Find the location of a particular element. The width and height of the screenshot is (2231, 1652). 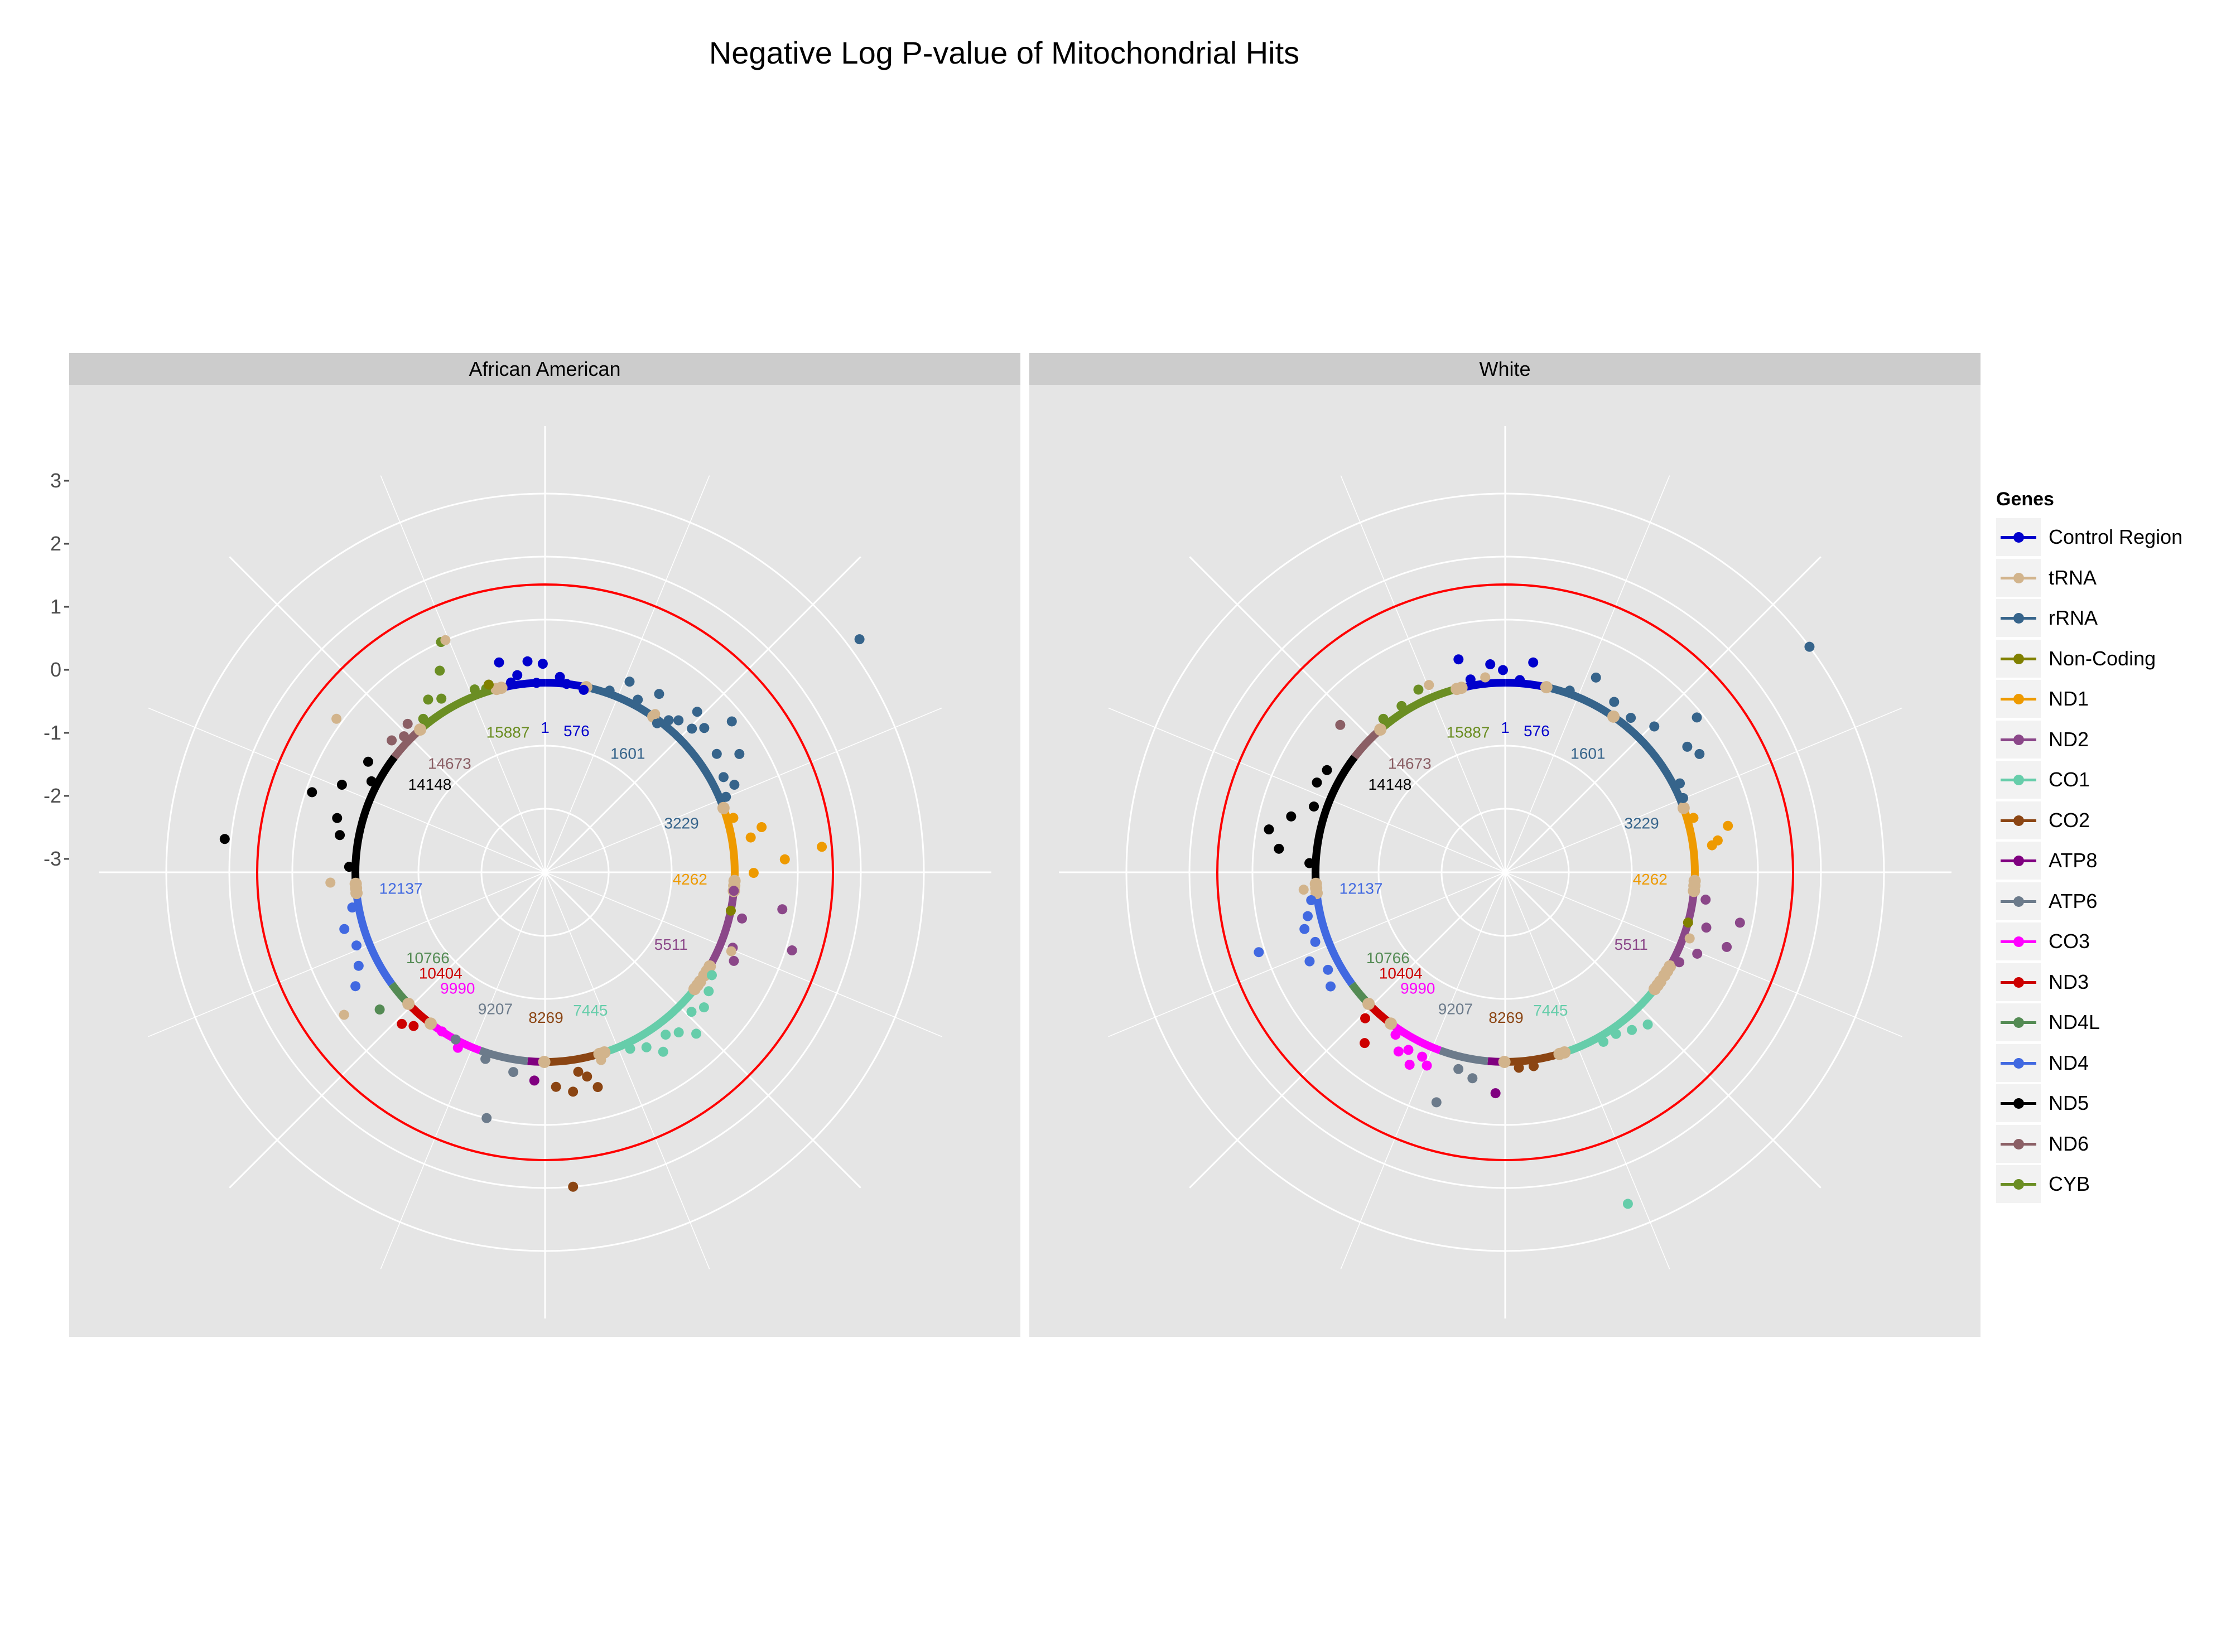

legend-item: ND6 is located at coordinates (2107, 1145).